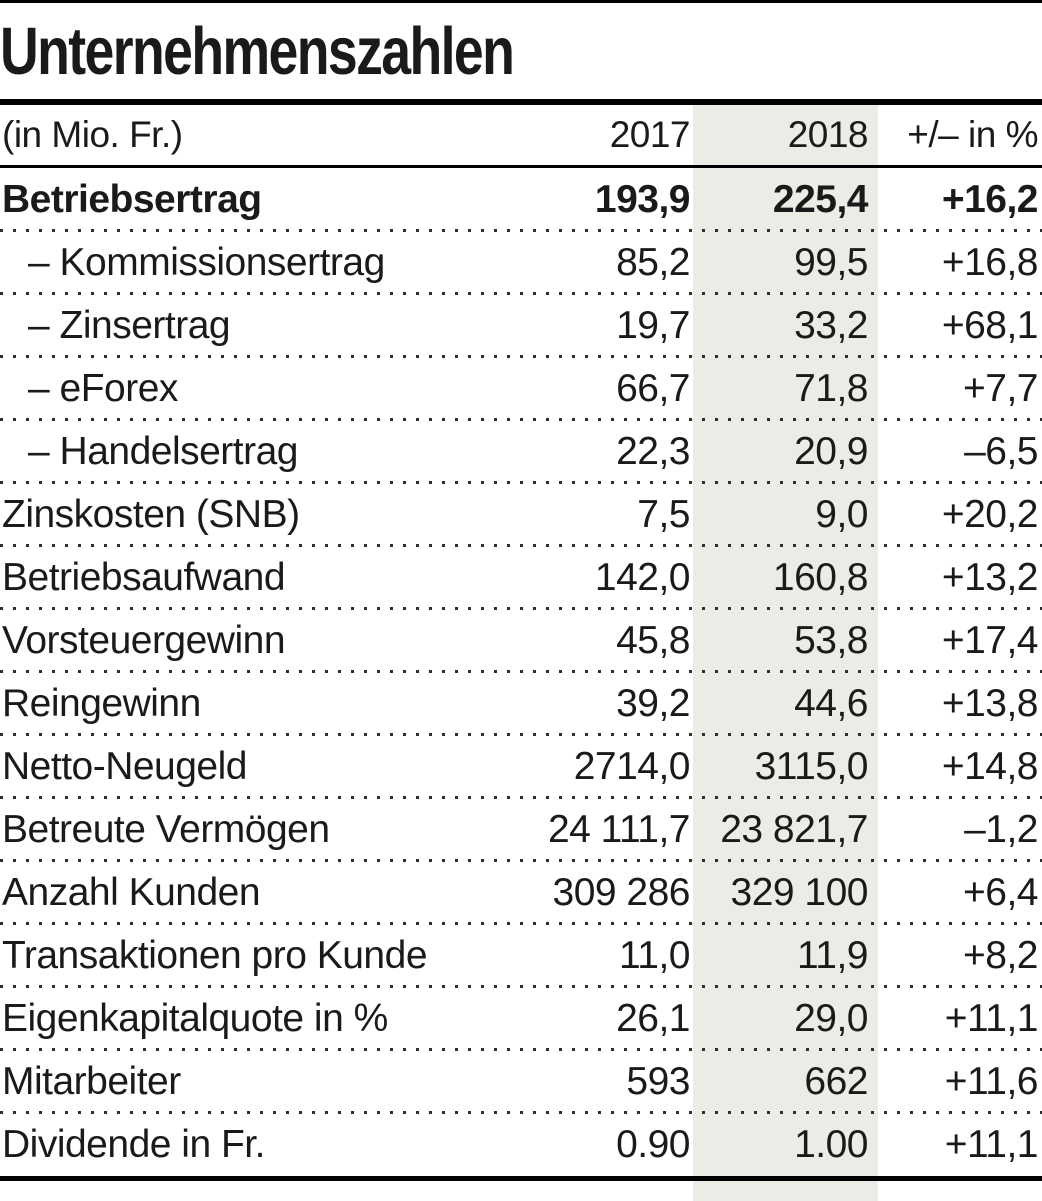 Image resolution: width=1042 pixels, height=1201 pixels. What do you see at coordinates (521, 1144) in the screenshot?
I see `table-row: Dividende in Fr. 0.90 1.00 +11,1` at bounding box center [521, 1144].